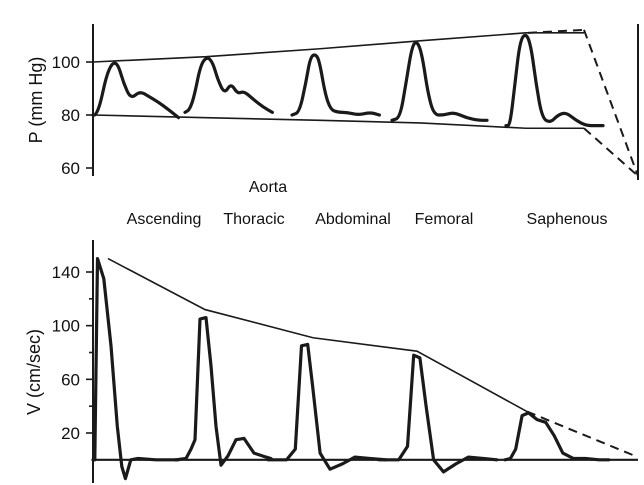 Image resolution: width=644 pixels, height=485 pixels. I want to click on velocity-waveform-abdominal, so click(327, 406).